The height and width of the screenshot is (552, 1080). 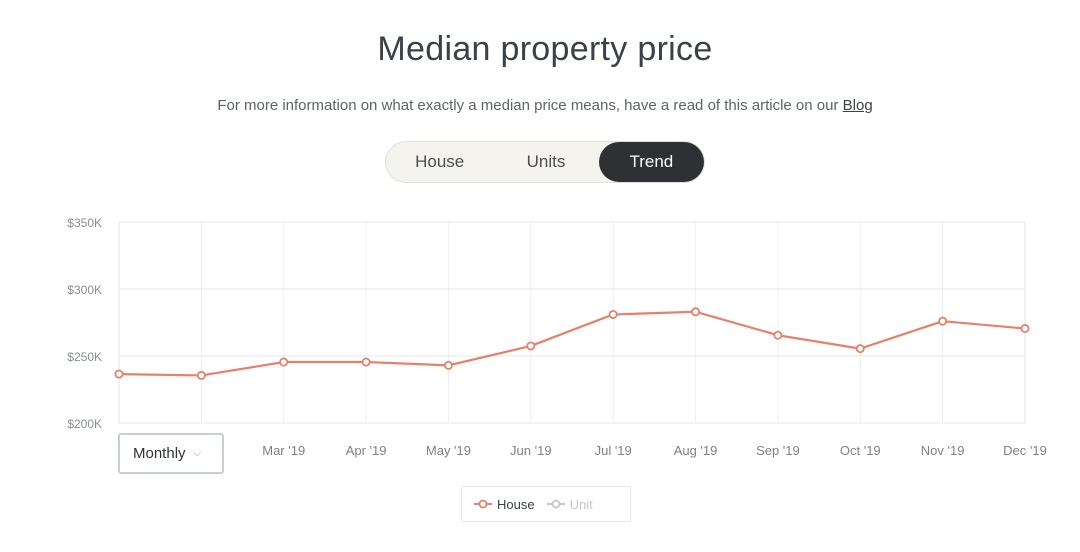 What do you see at coordinates (159, 453) in the screenshot?
I see `period-dropdown-value: Monthly` at bounding box center [159, 453].